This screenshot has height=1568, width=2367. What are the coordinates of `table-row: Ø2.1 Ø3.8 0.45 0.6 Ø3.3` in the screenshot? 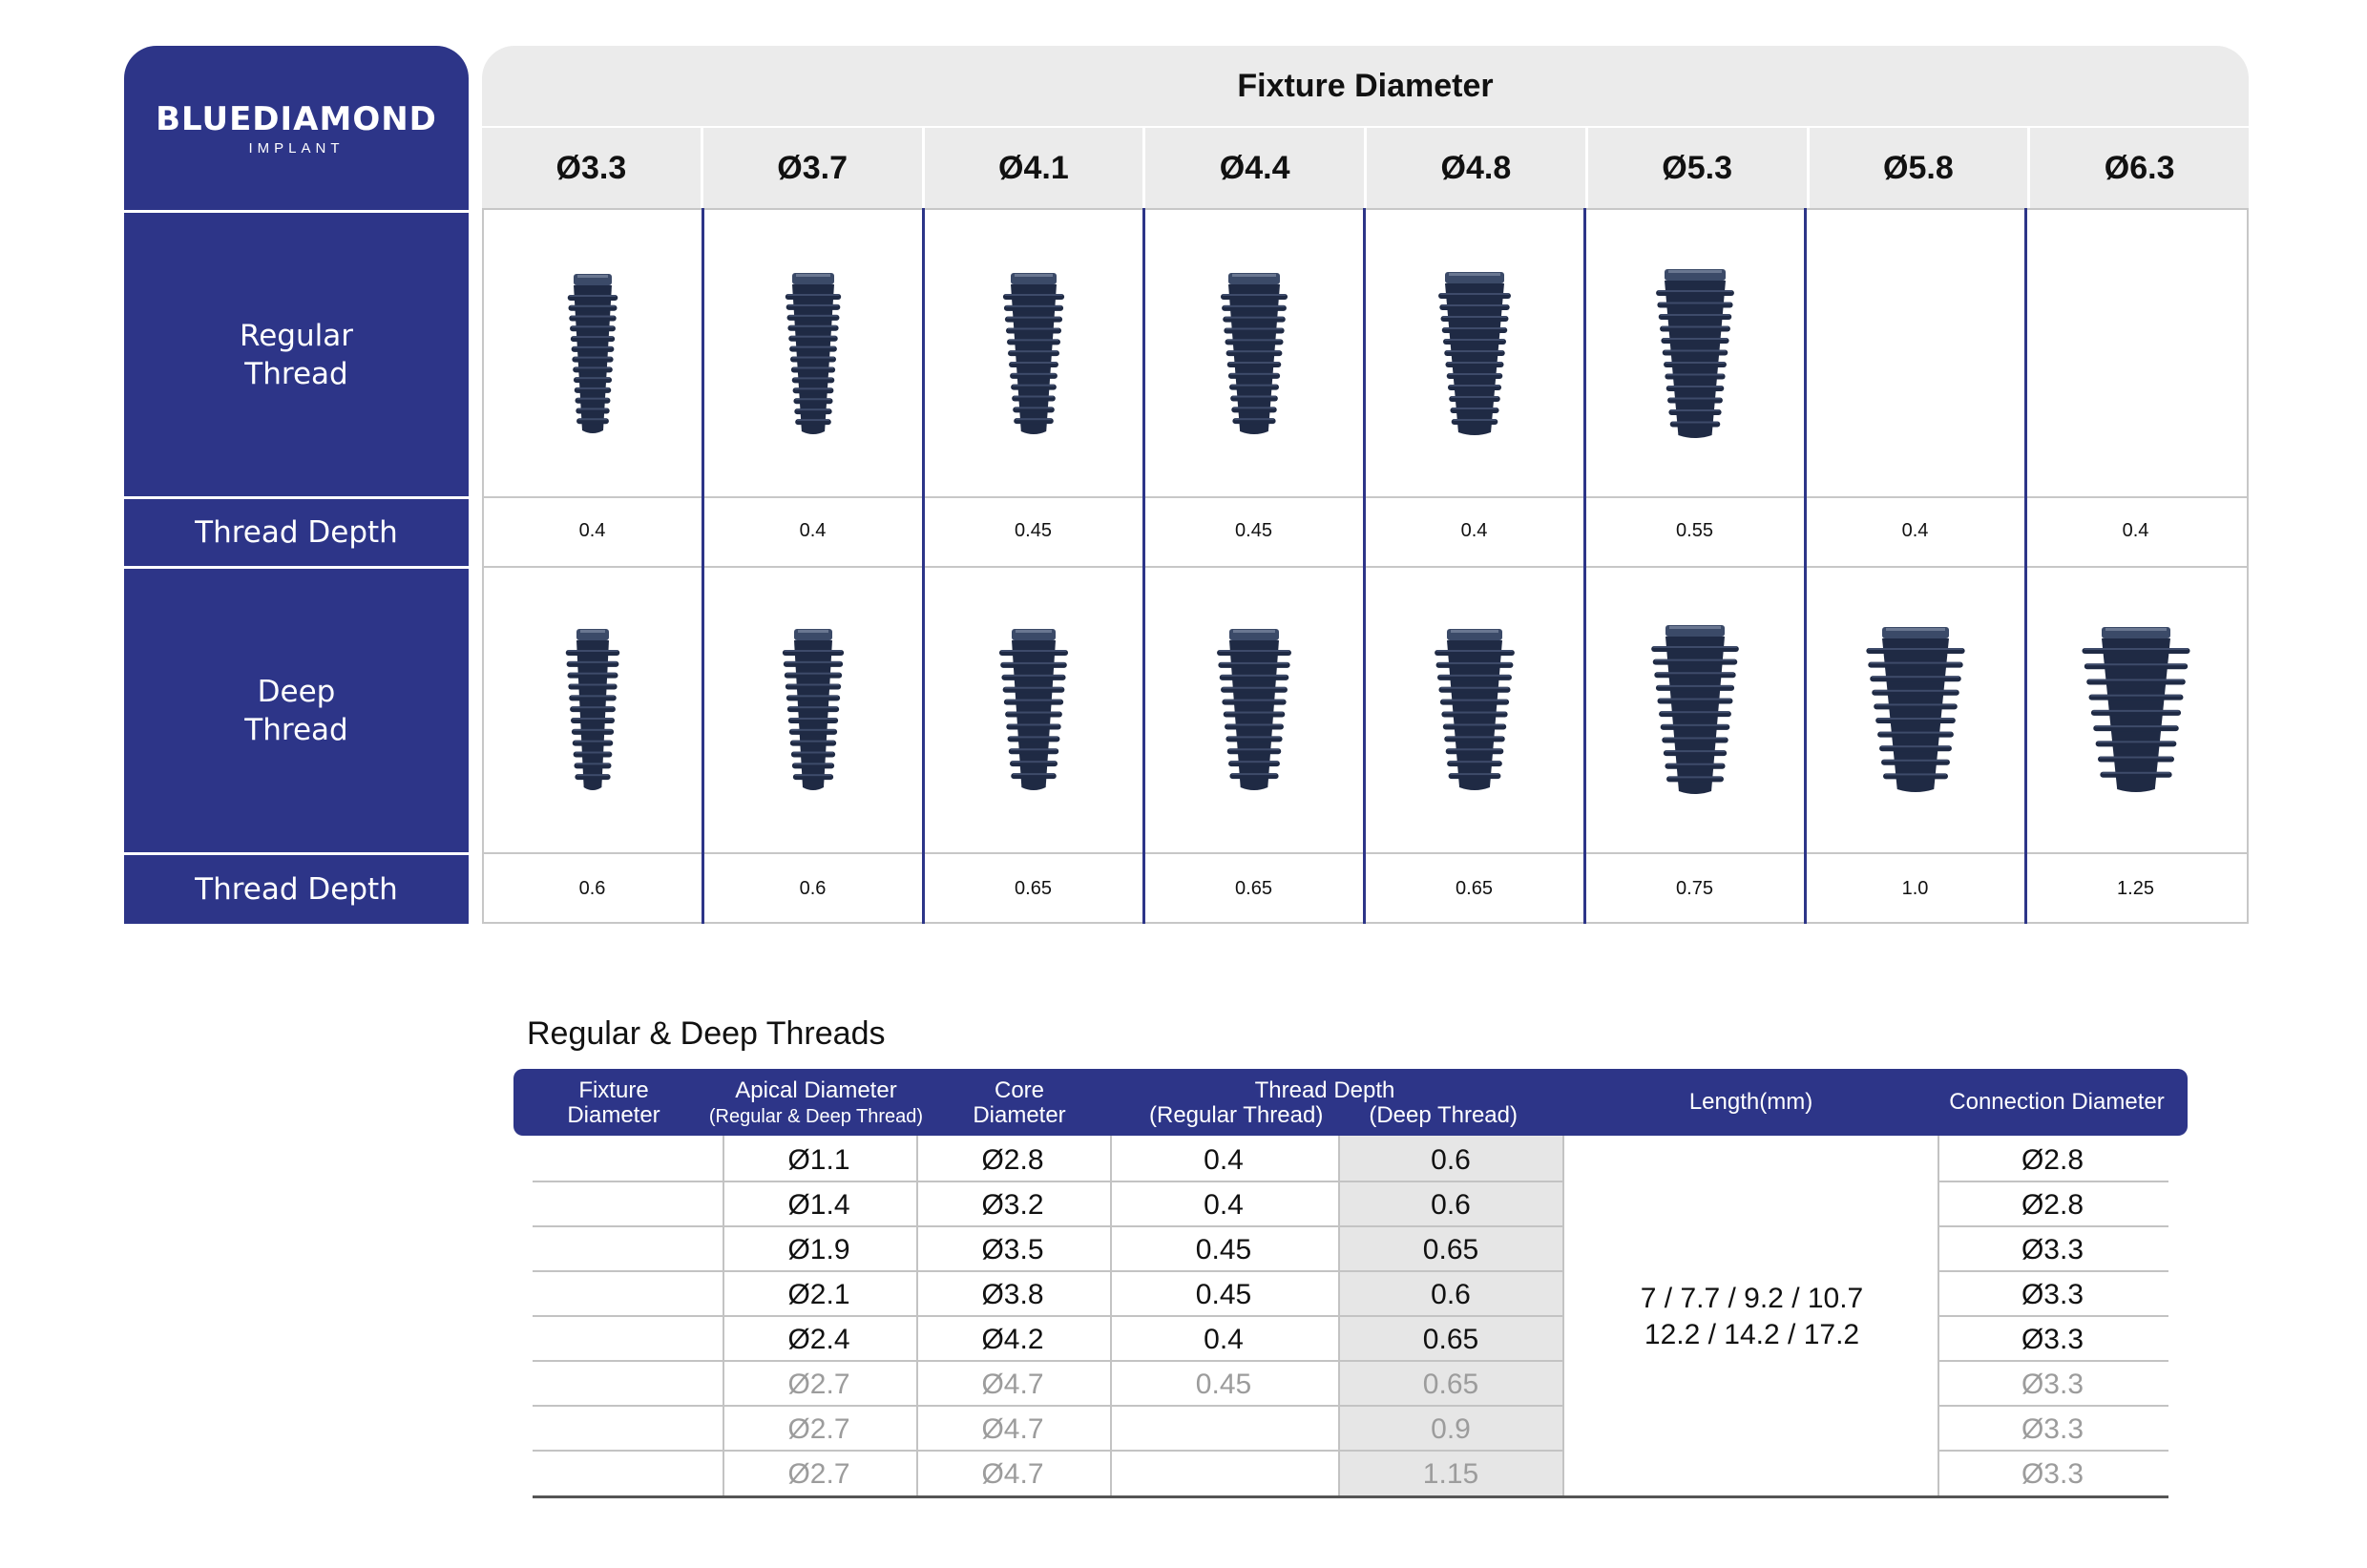 It's located at (1351, 1294).